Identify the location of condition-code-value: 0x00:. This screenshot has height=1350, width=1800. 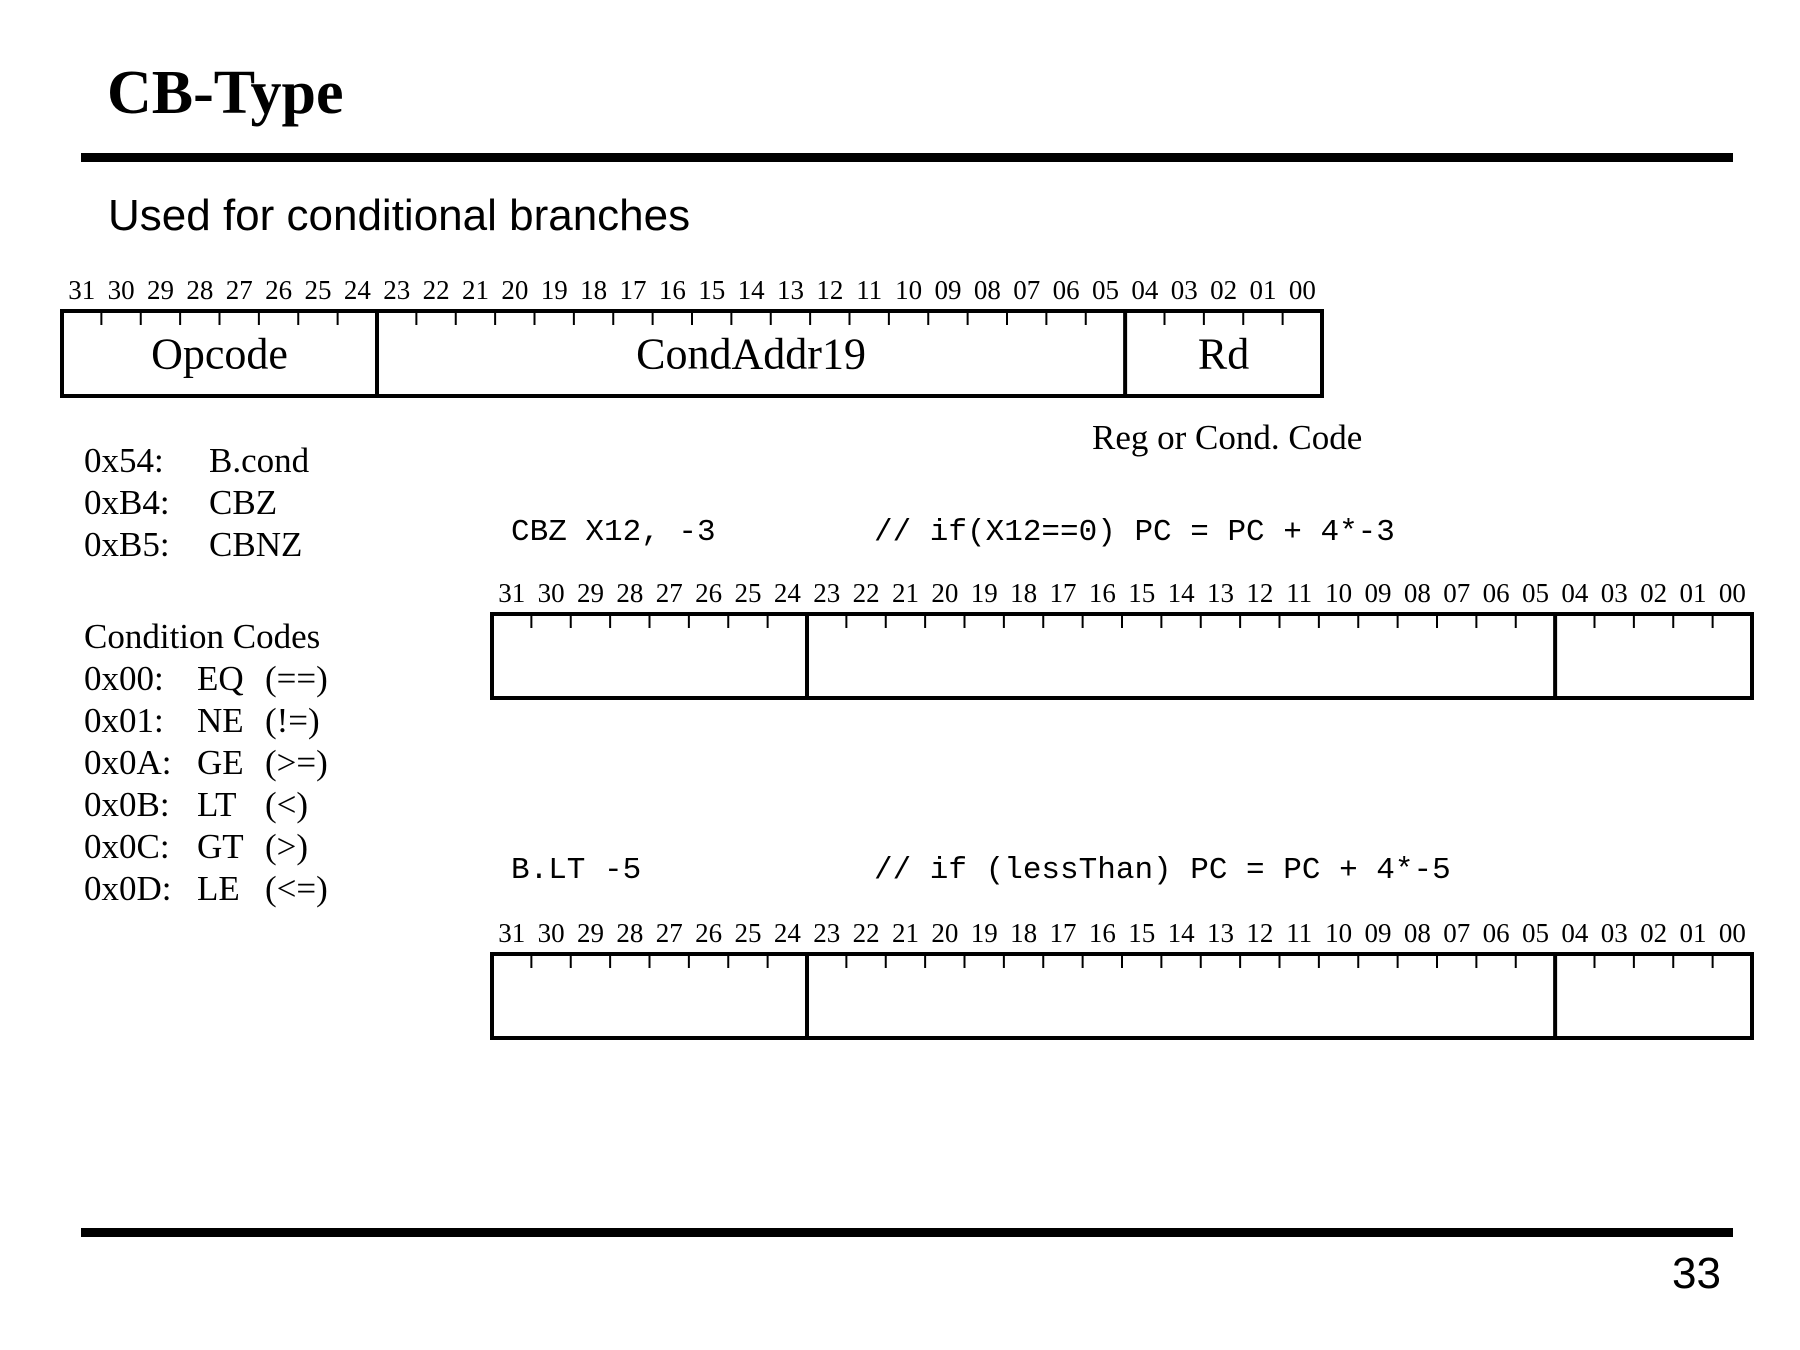
(124, 678).